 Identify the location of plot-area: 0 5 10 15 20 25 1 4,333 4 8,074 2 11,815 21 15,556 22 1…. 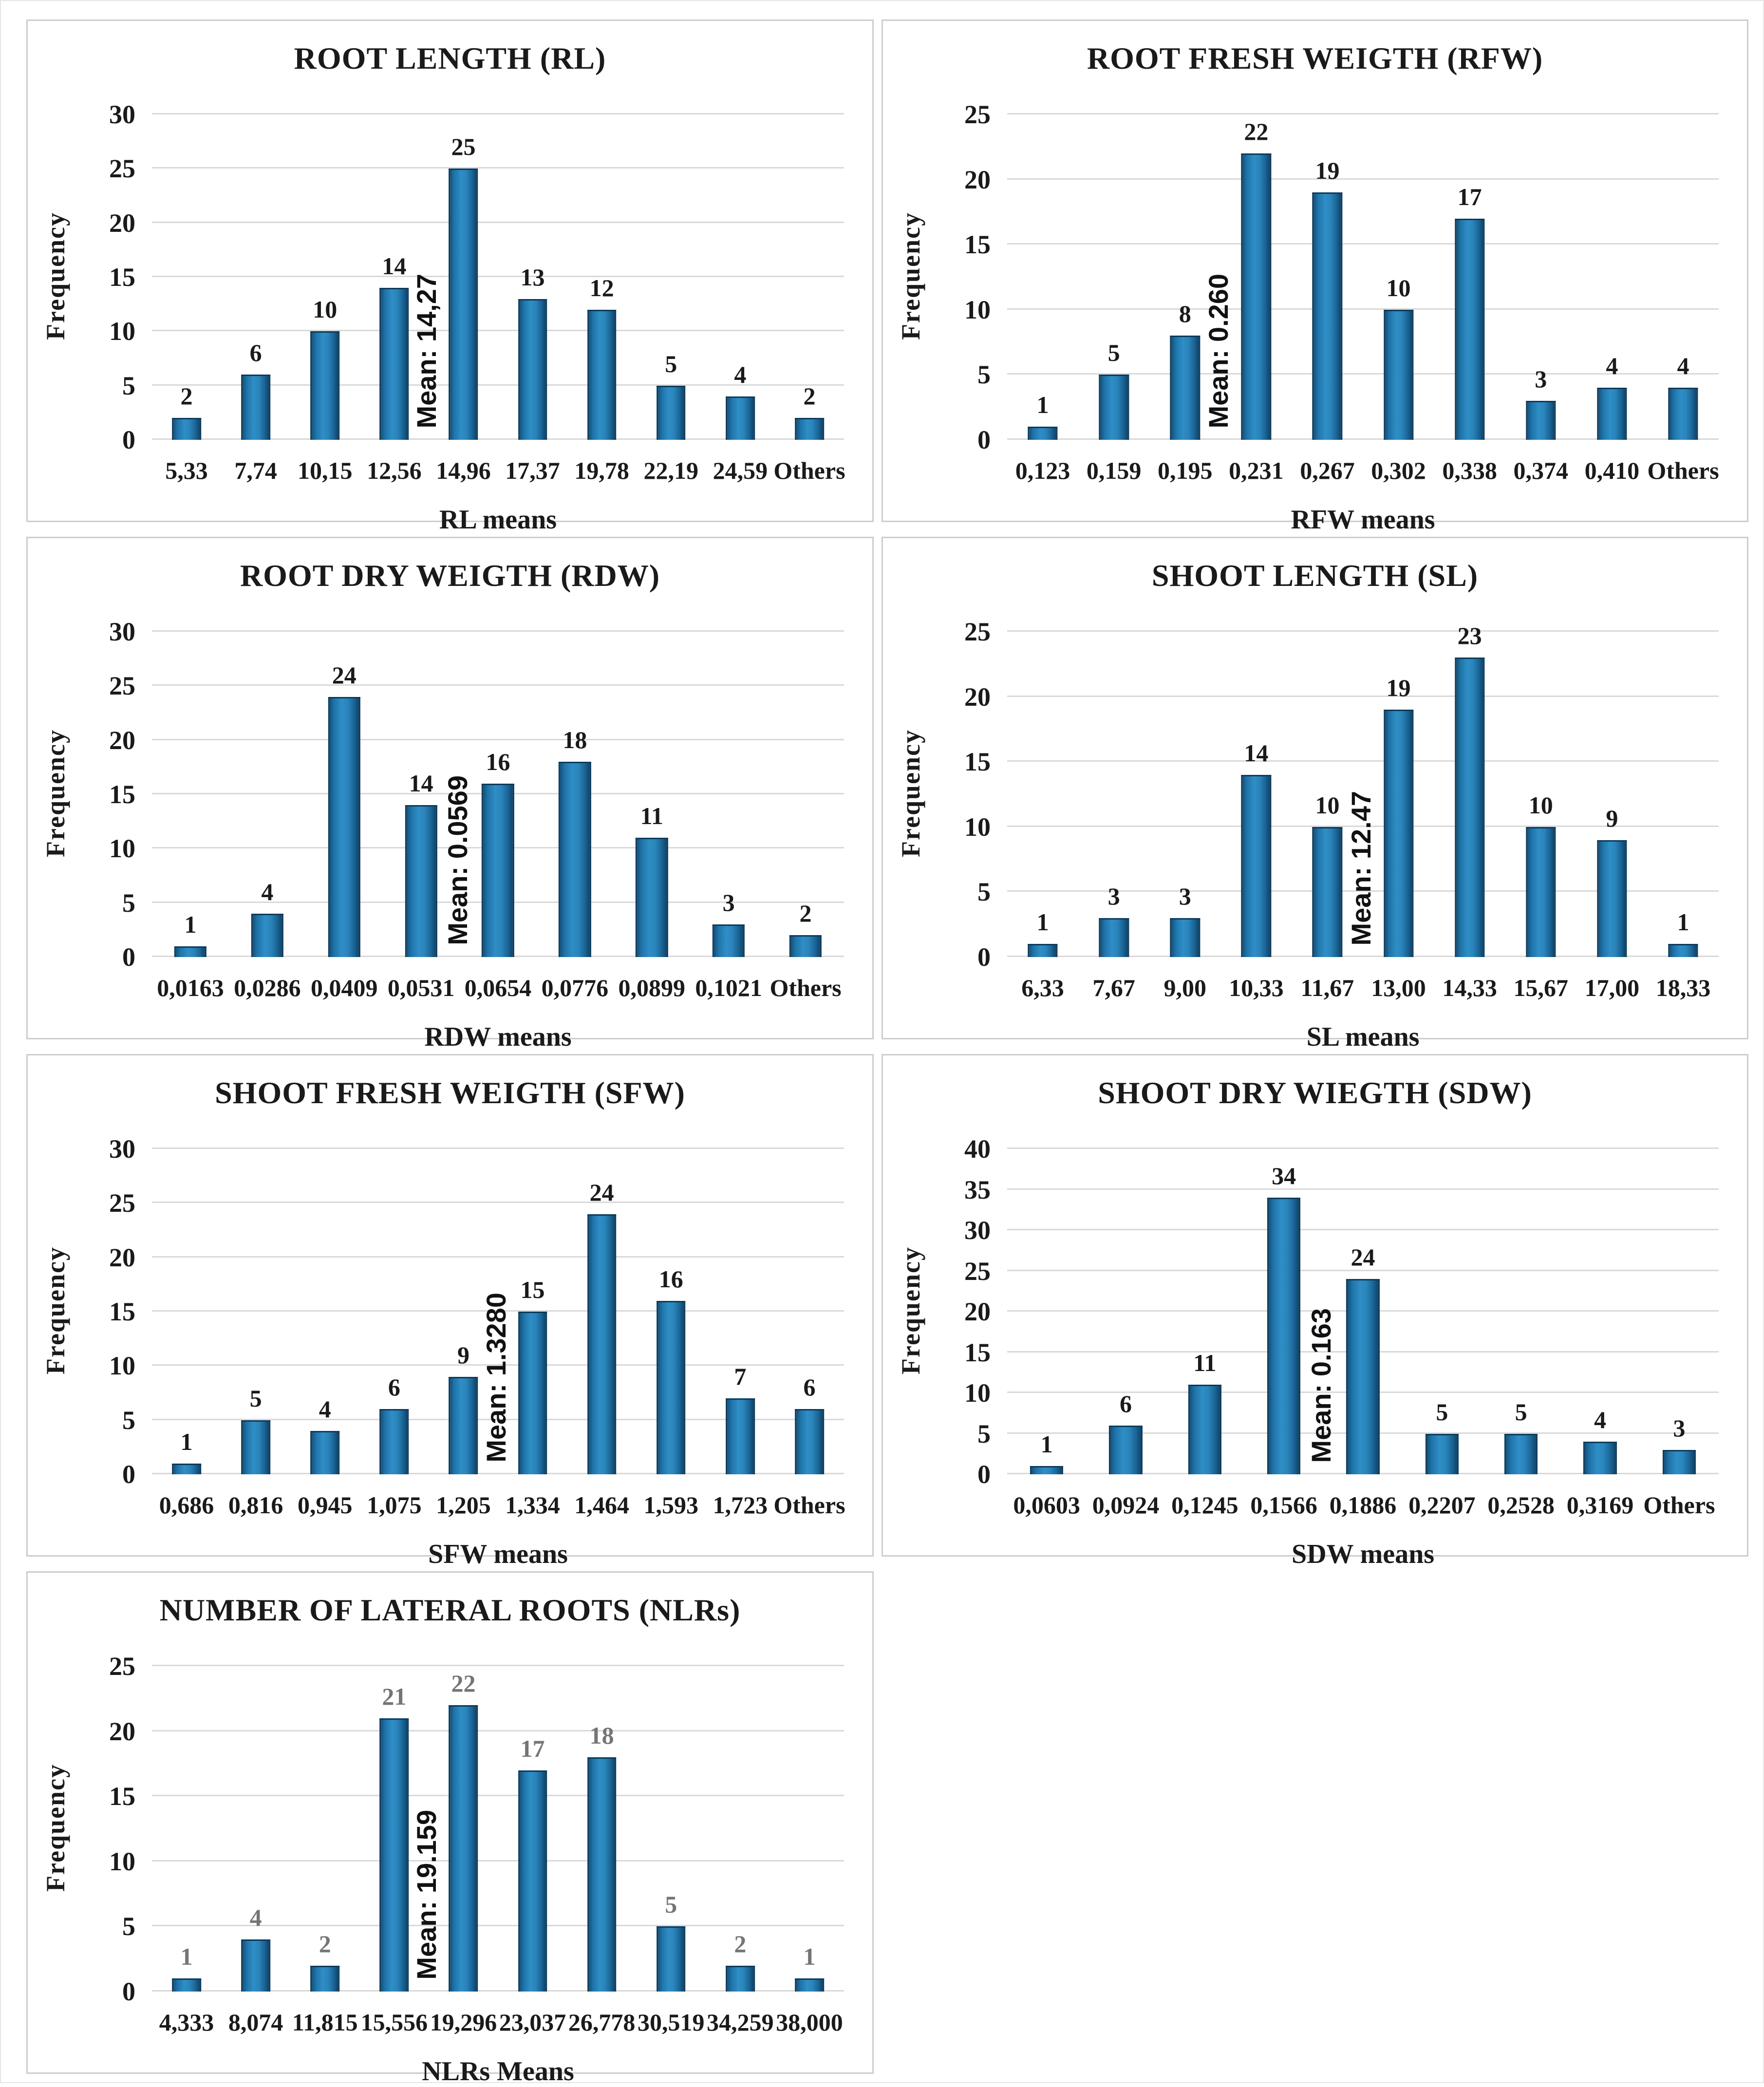
(476, 1870).